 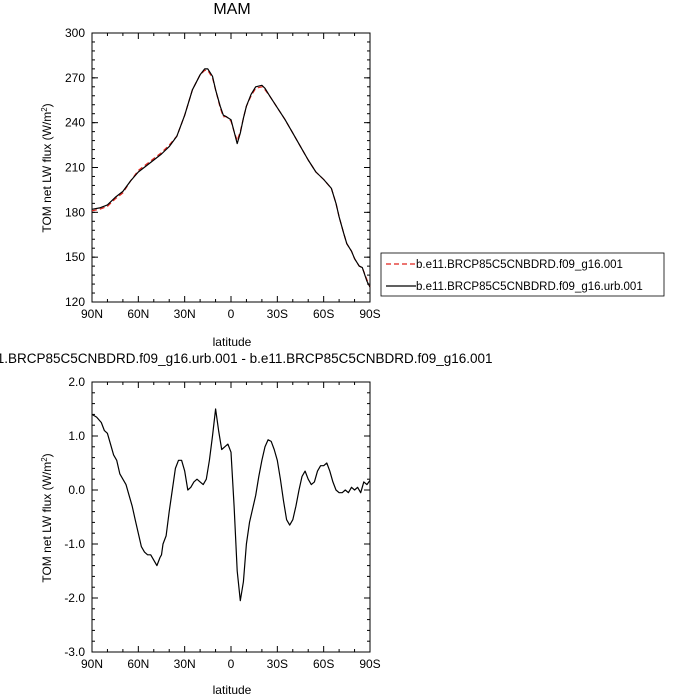 What do you see at coordinates (138, 314) in the screenshot?
I see `top-x-tick-label: 60N` at bounding box center [138, 314].